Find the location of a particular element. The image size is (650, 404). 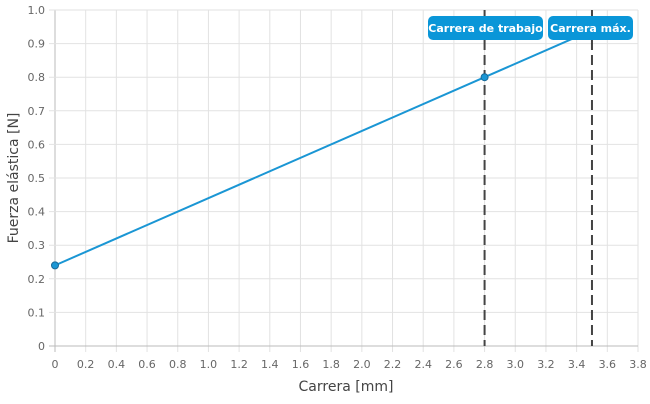

y-tick-label: 0.1 is located at coordinates (37, 312).